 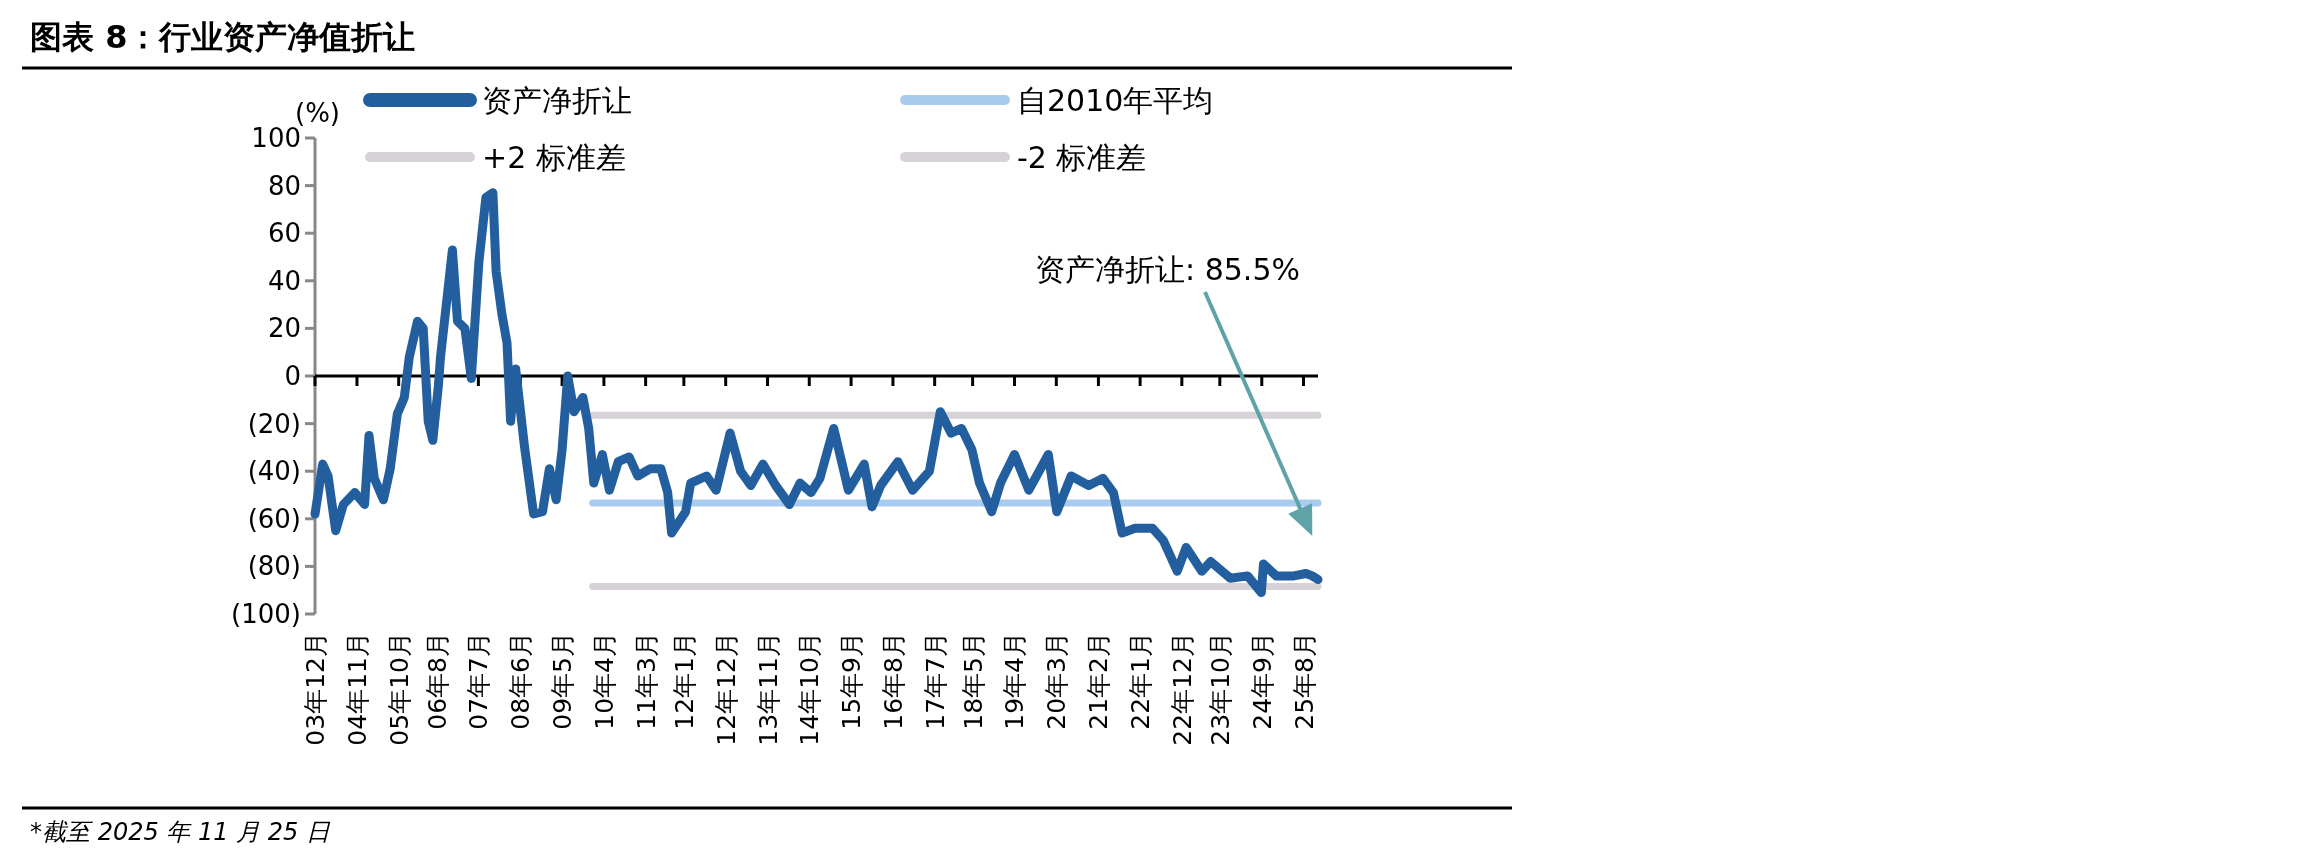 I want to click on x-tick-label: 25年8月, so click(x=1304, y=681).